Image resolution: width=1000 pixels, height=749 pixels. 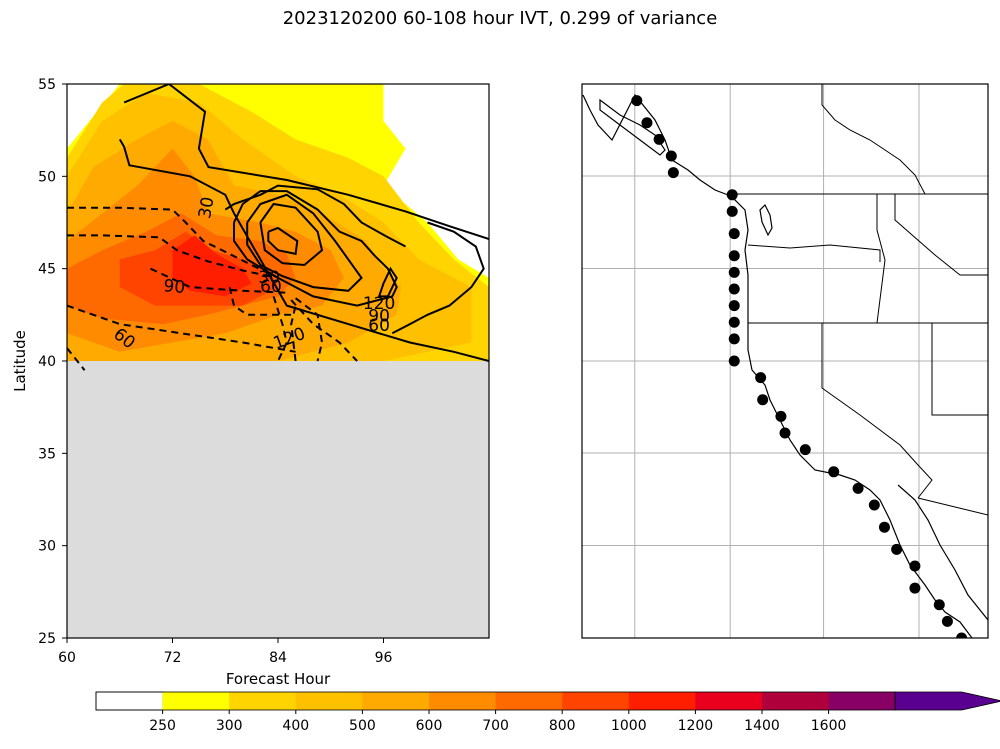 What do you see at coordinates (941, 235) in the screenshot?
I see `mt-border` at bounding box center [941, 235].